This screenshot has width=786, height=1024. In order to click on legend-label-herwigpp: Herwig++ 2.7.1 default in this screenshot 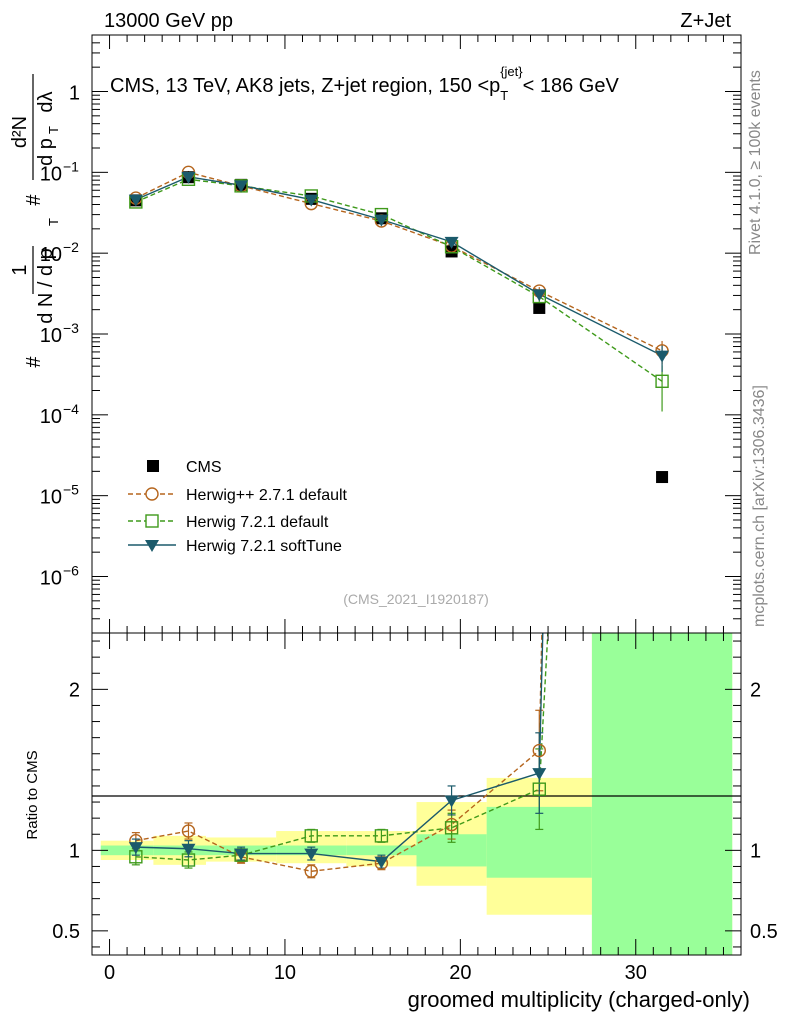, I will do `click(267, 495)`.